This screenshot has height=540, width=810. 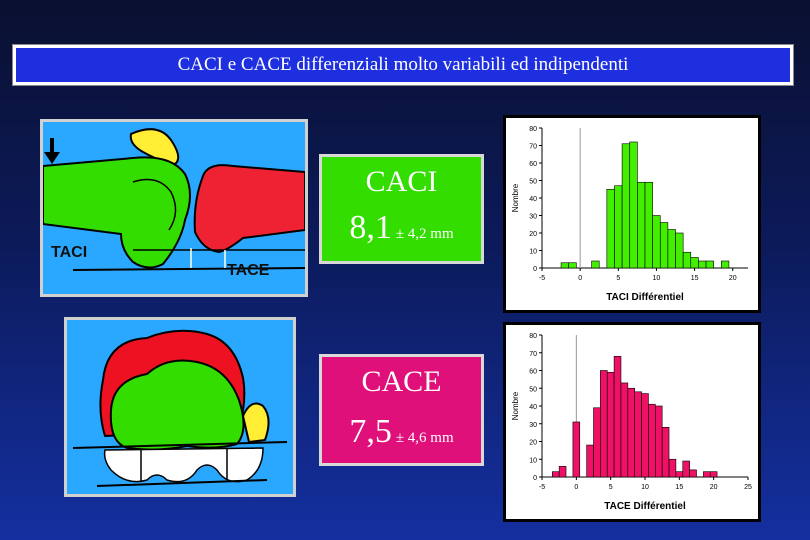 I want to click on tace-y-tick-label: 0, so click(x=535, y=478).